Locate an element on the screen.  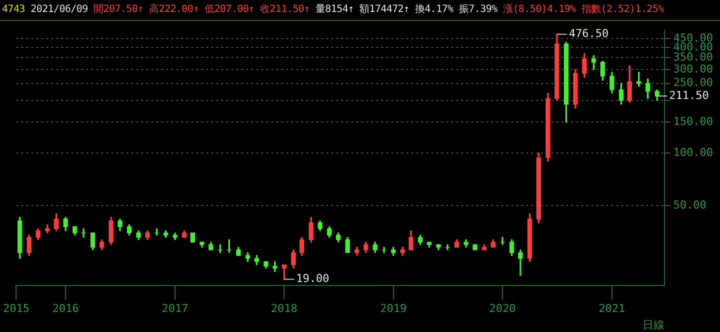
chart-subtitle: 2021/06/09 is located at coordinates (59, 9).